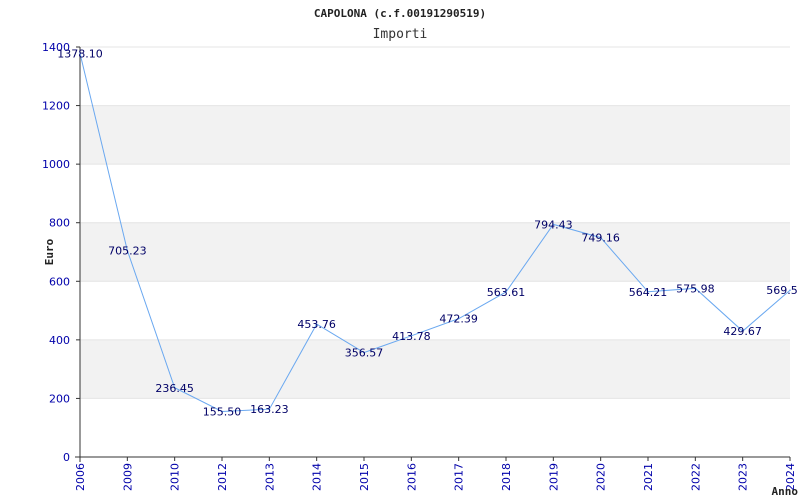  I want to click on data-label: 472.39, so click(458, 319).